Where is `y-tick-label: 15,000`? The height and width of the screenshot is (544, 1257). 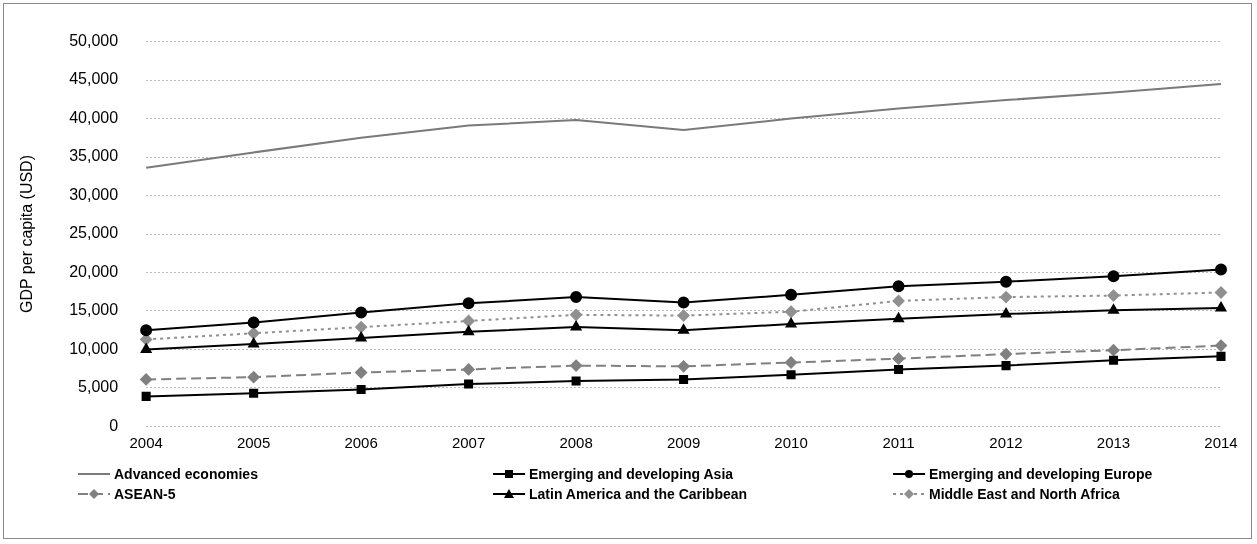 y-tick-label: 15,000 is located at coordinates (94, 310).